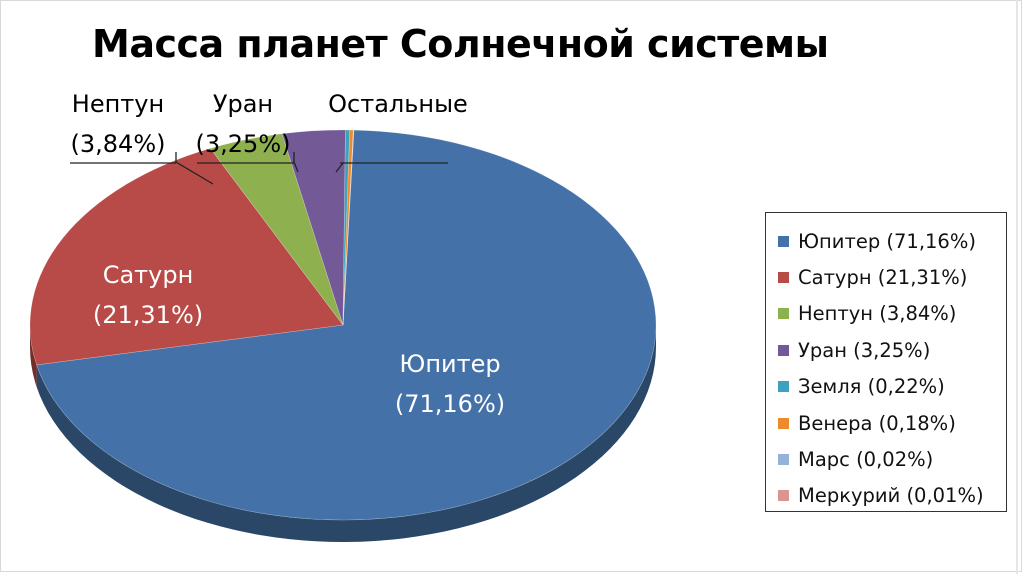  I want to click on outside-label-name: Остальные, so click(398, 104).